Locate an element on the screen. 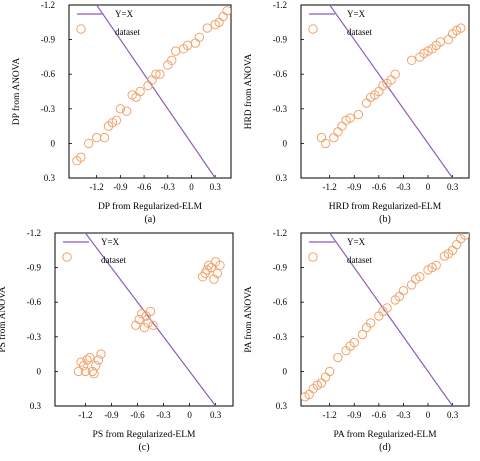 This screenshot has height=461, width=480. y-axis-label: HRD from ANOVA is located at coordinates (248, 91).